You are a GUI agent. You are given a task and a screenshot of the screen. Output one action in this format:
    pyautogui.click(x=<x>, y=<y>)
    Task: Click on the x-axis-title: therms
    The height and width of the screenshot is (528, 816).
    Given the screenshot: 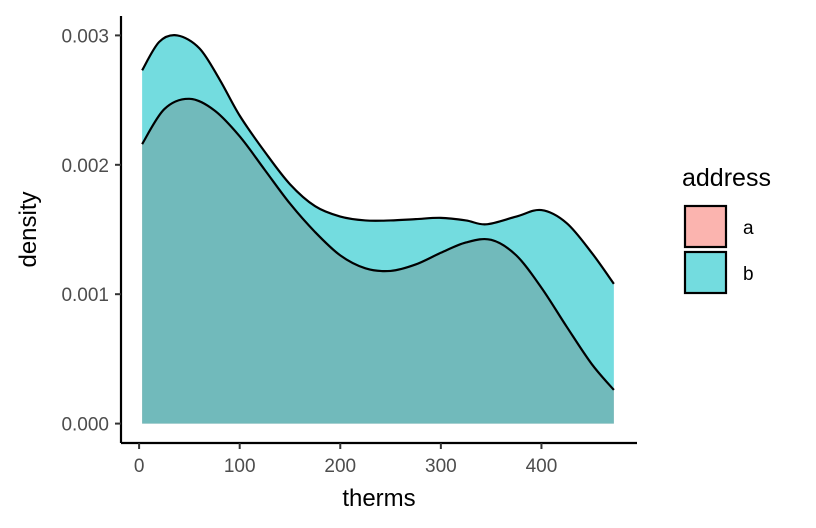 What is the action you would take?
    pyautogui.click(x=378, y=498)
    